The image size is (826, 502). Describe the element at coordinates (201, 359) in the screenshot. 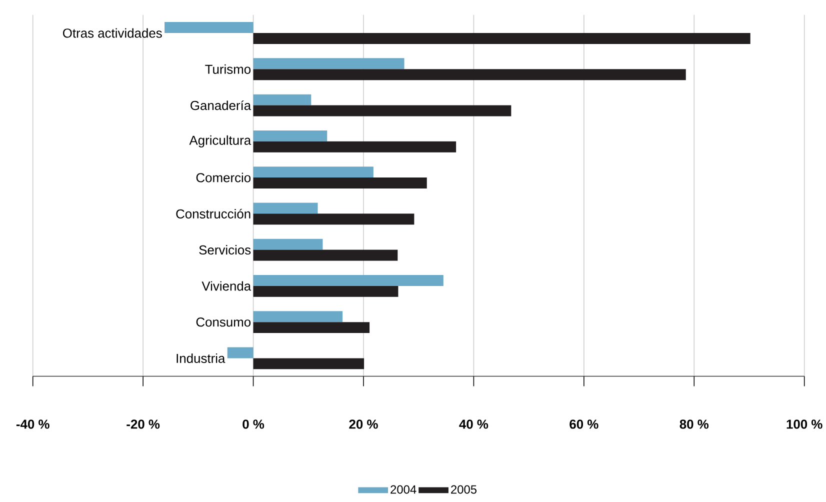

I see `y-tick-label: Industria` at that location.